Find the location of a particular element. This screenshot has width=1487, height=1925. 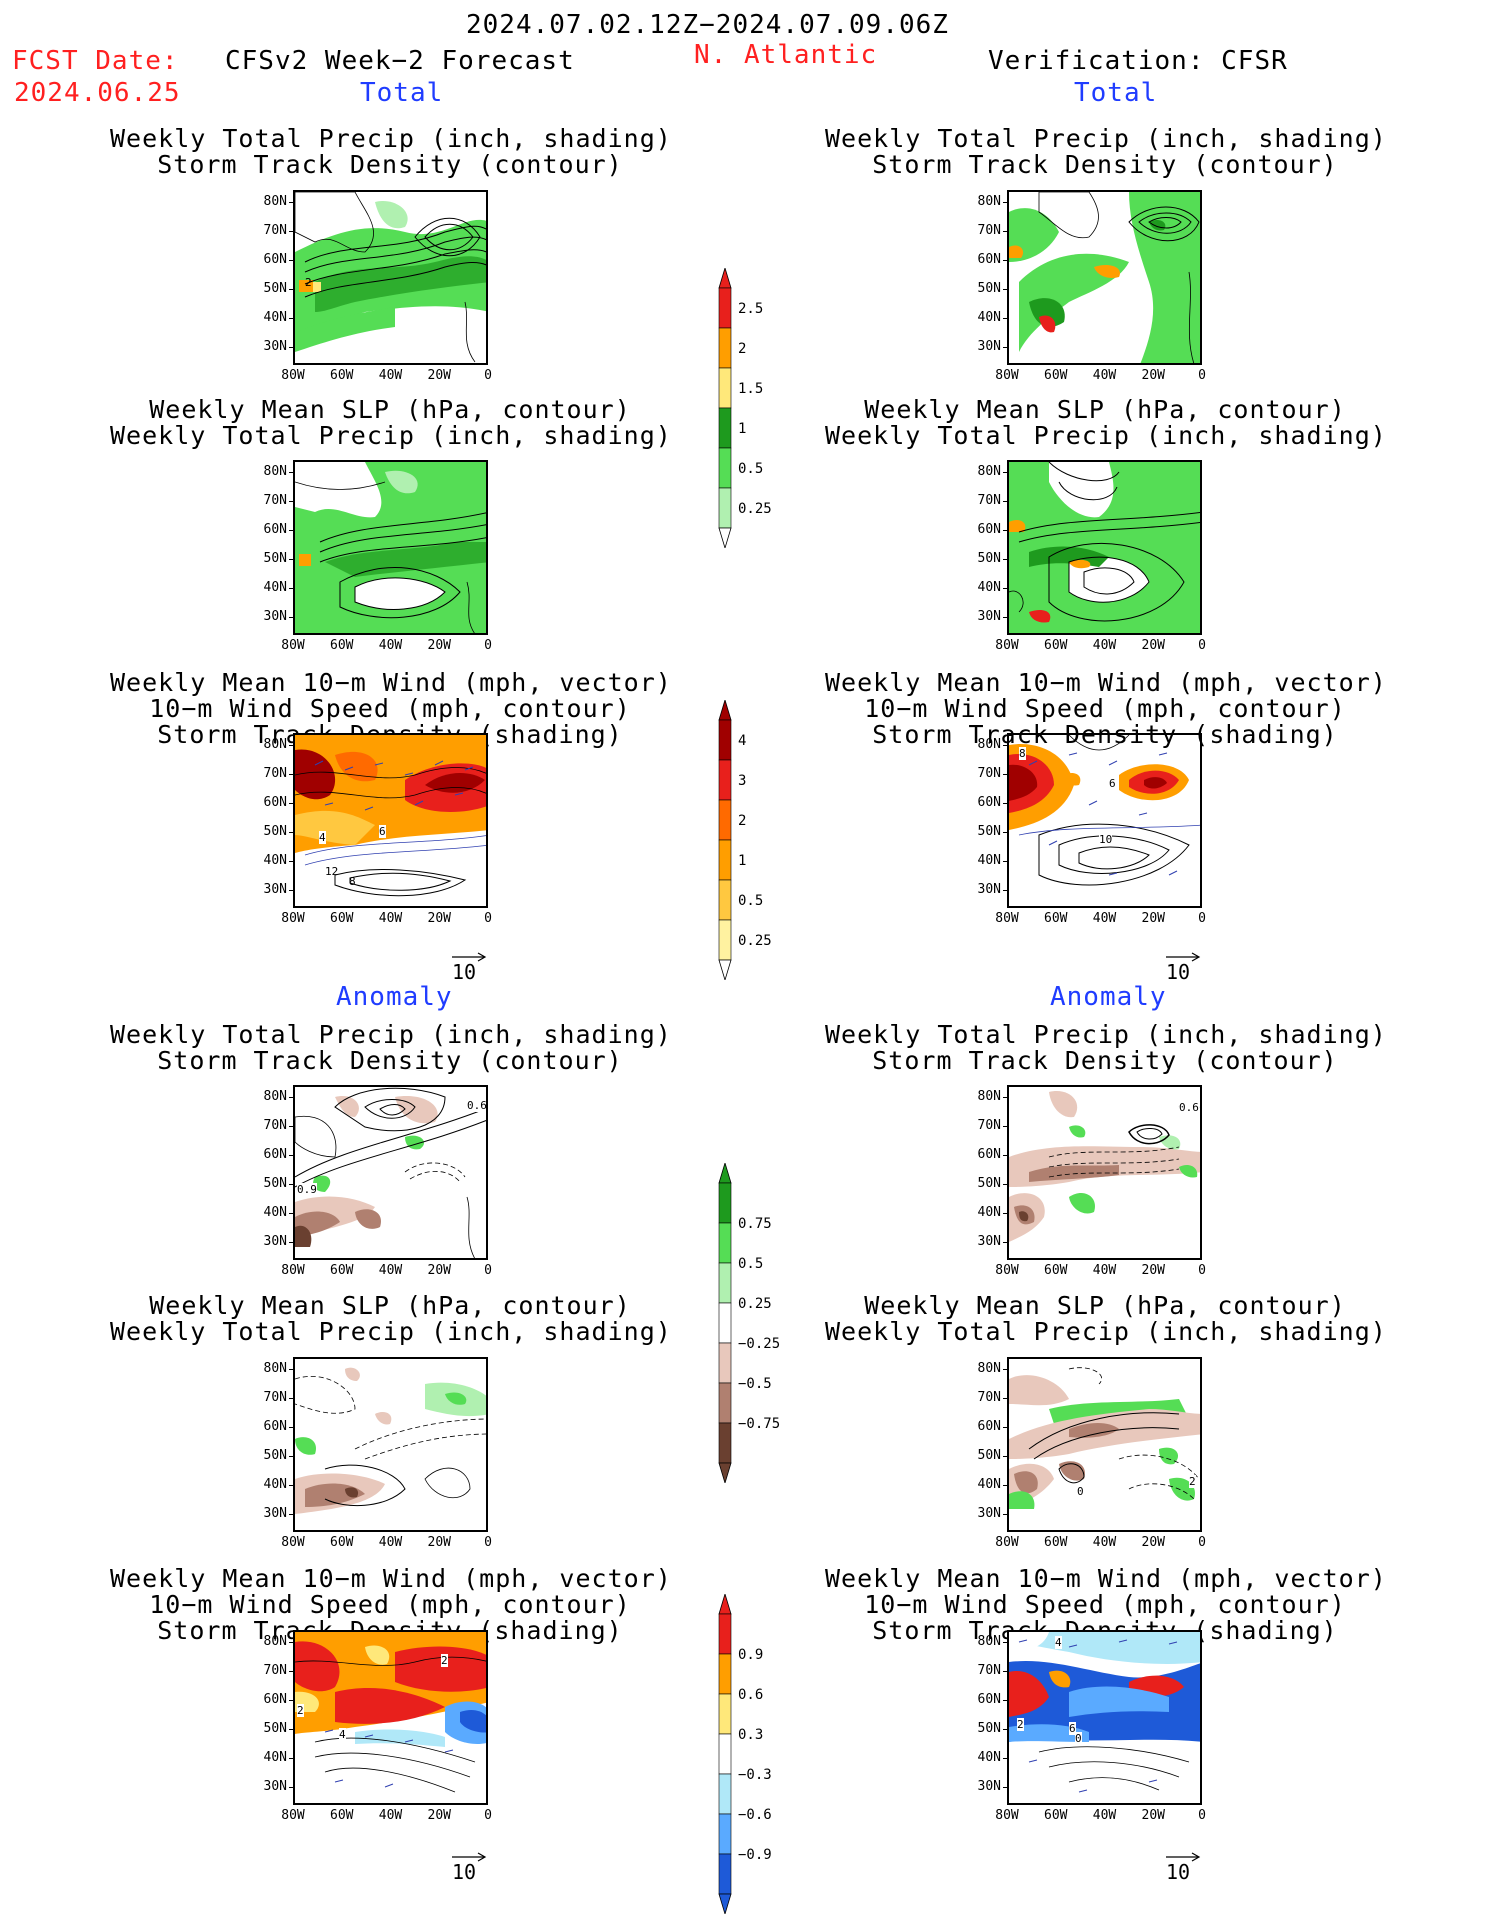

v-anom-wind-map: 6 0 2 4 is located at coordinates (1104, 1717).